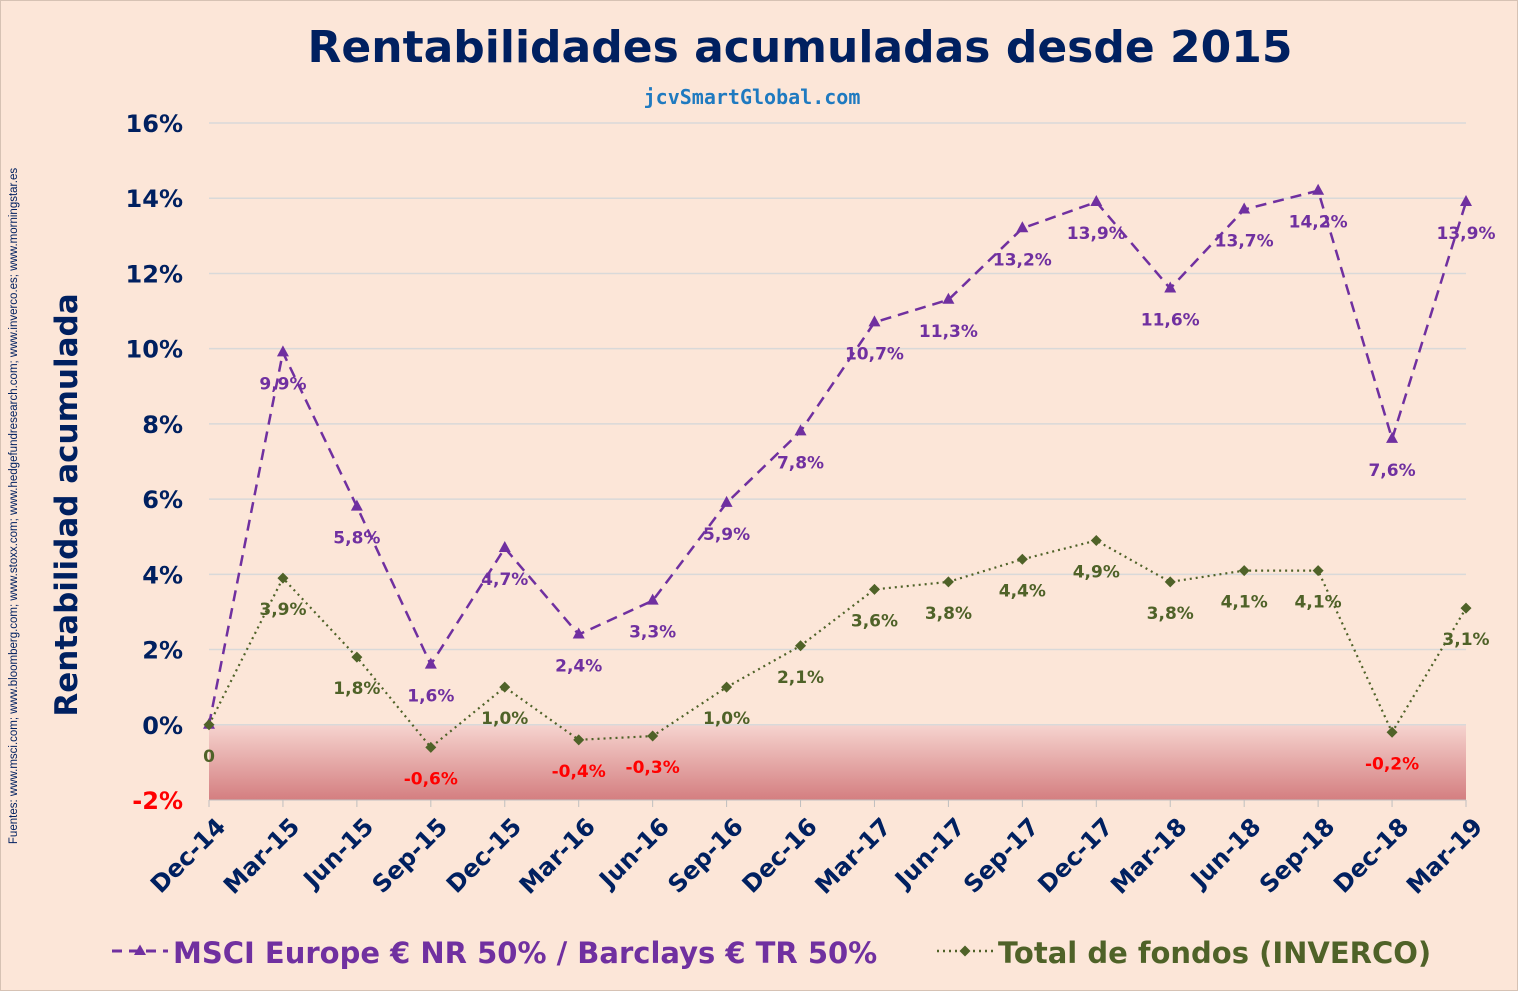 This screenshot has height=991, width=1518. I want to click on legend-item-msci: MSCI Europe € NR 50% / Barclays € TR 50%, so click(494, 953).